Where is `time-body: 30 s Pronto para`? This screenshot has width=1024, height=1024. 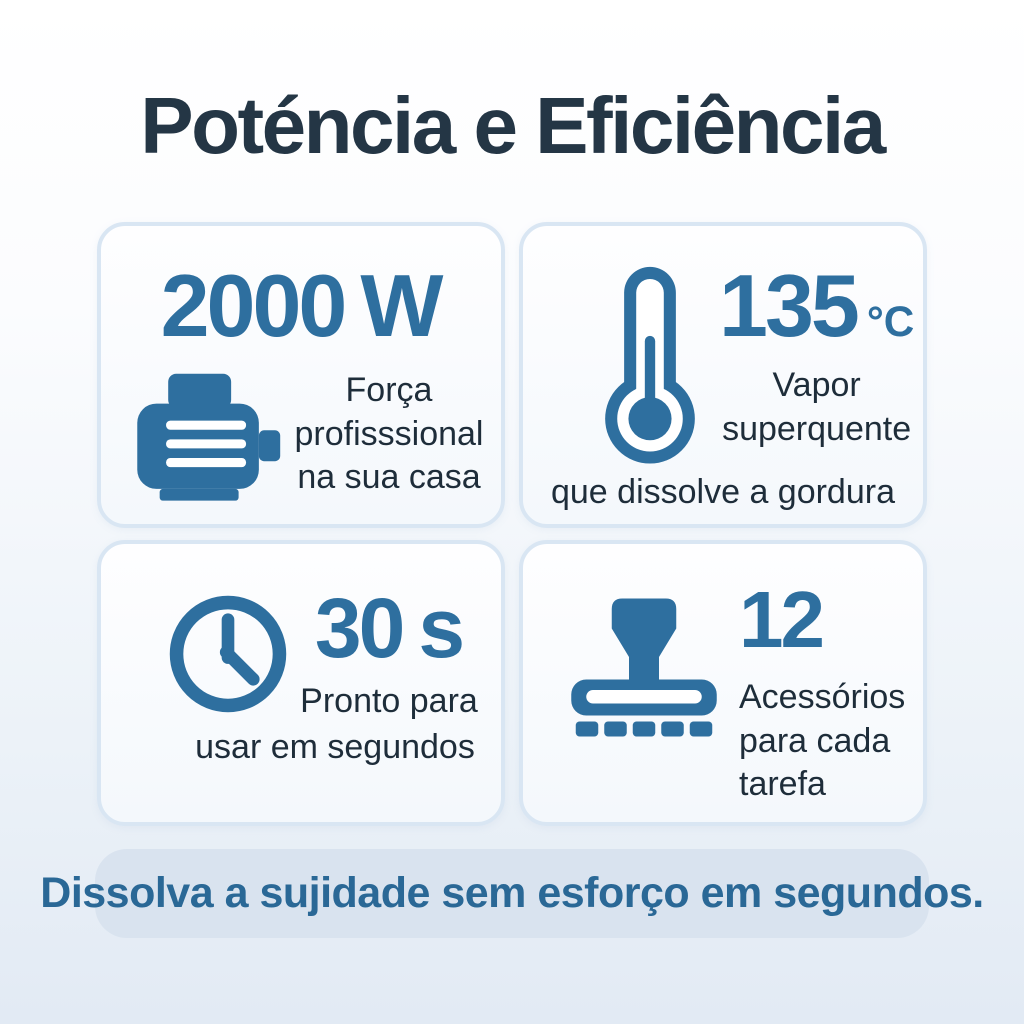
time-body: 30 s Pronto para is located at coordinates (301, 654).